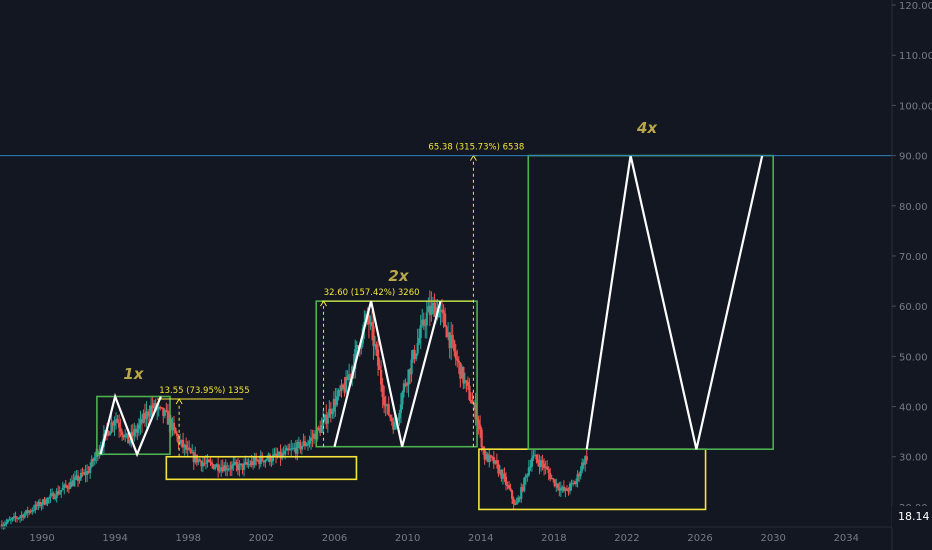 The height and width of the screenshot is (550, 932). I want to click on time-axis-tick-label: 2006, so click(334, 538).